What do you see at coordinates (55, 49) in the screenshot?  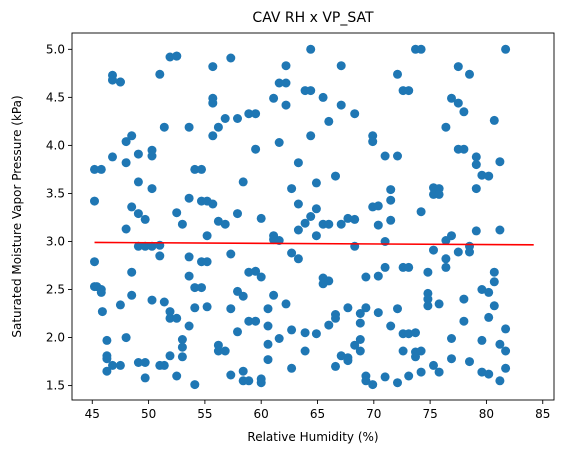 I see `y-tick-label: 5.0` at bounding box center [55, 49].